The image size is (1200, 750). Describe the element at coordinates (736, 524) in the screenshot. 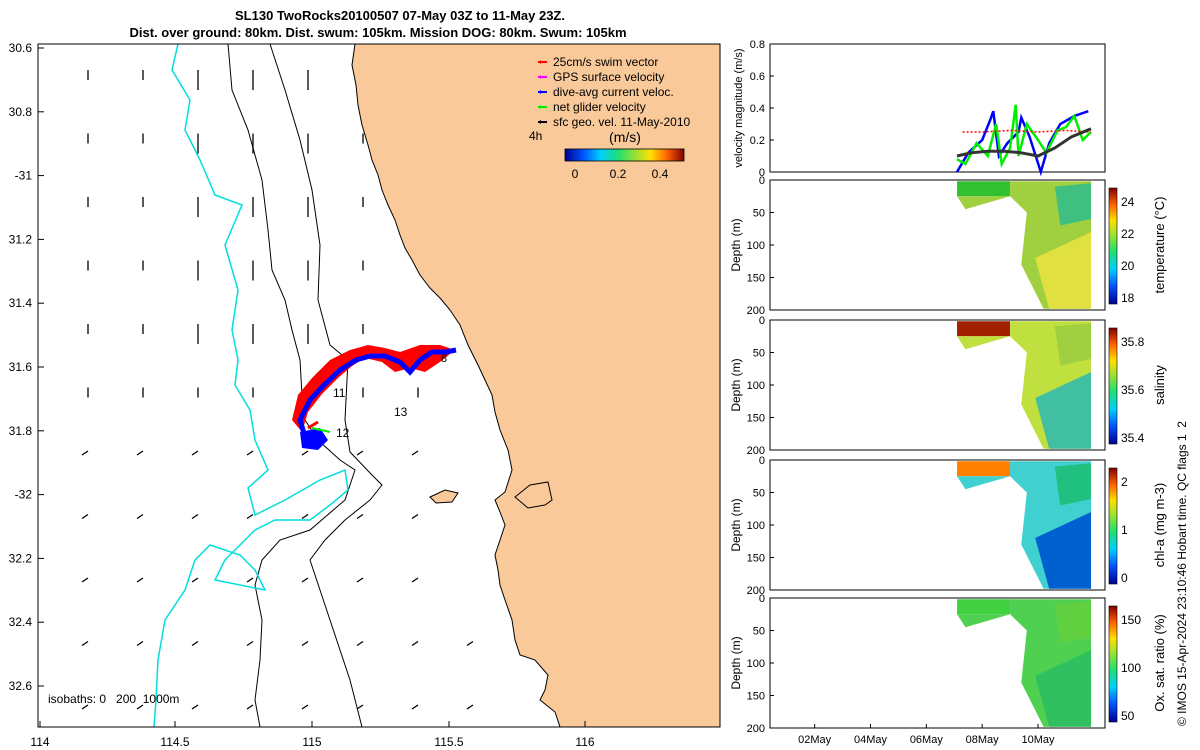

I see `depth-ylabel: Depth (m)` at that location.